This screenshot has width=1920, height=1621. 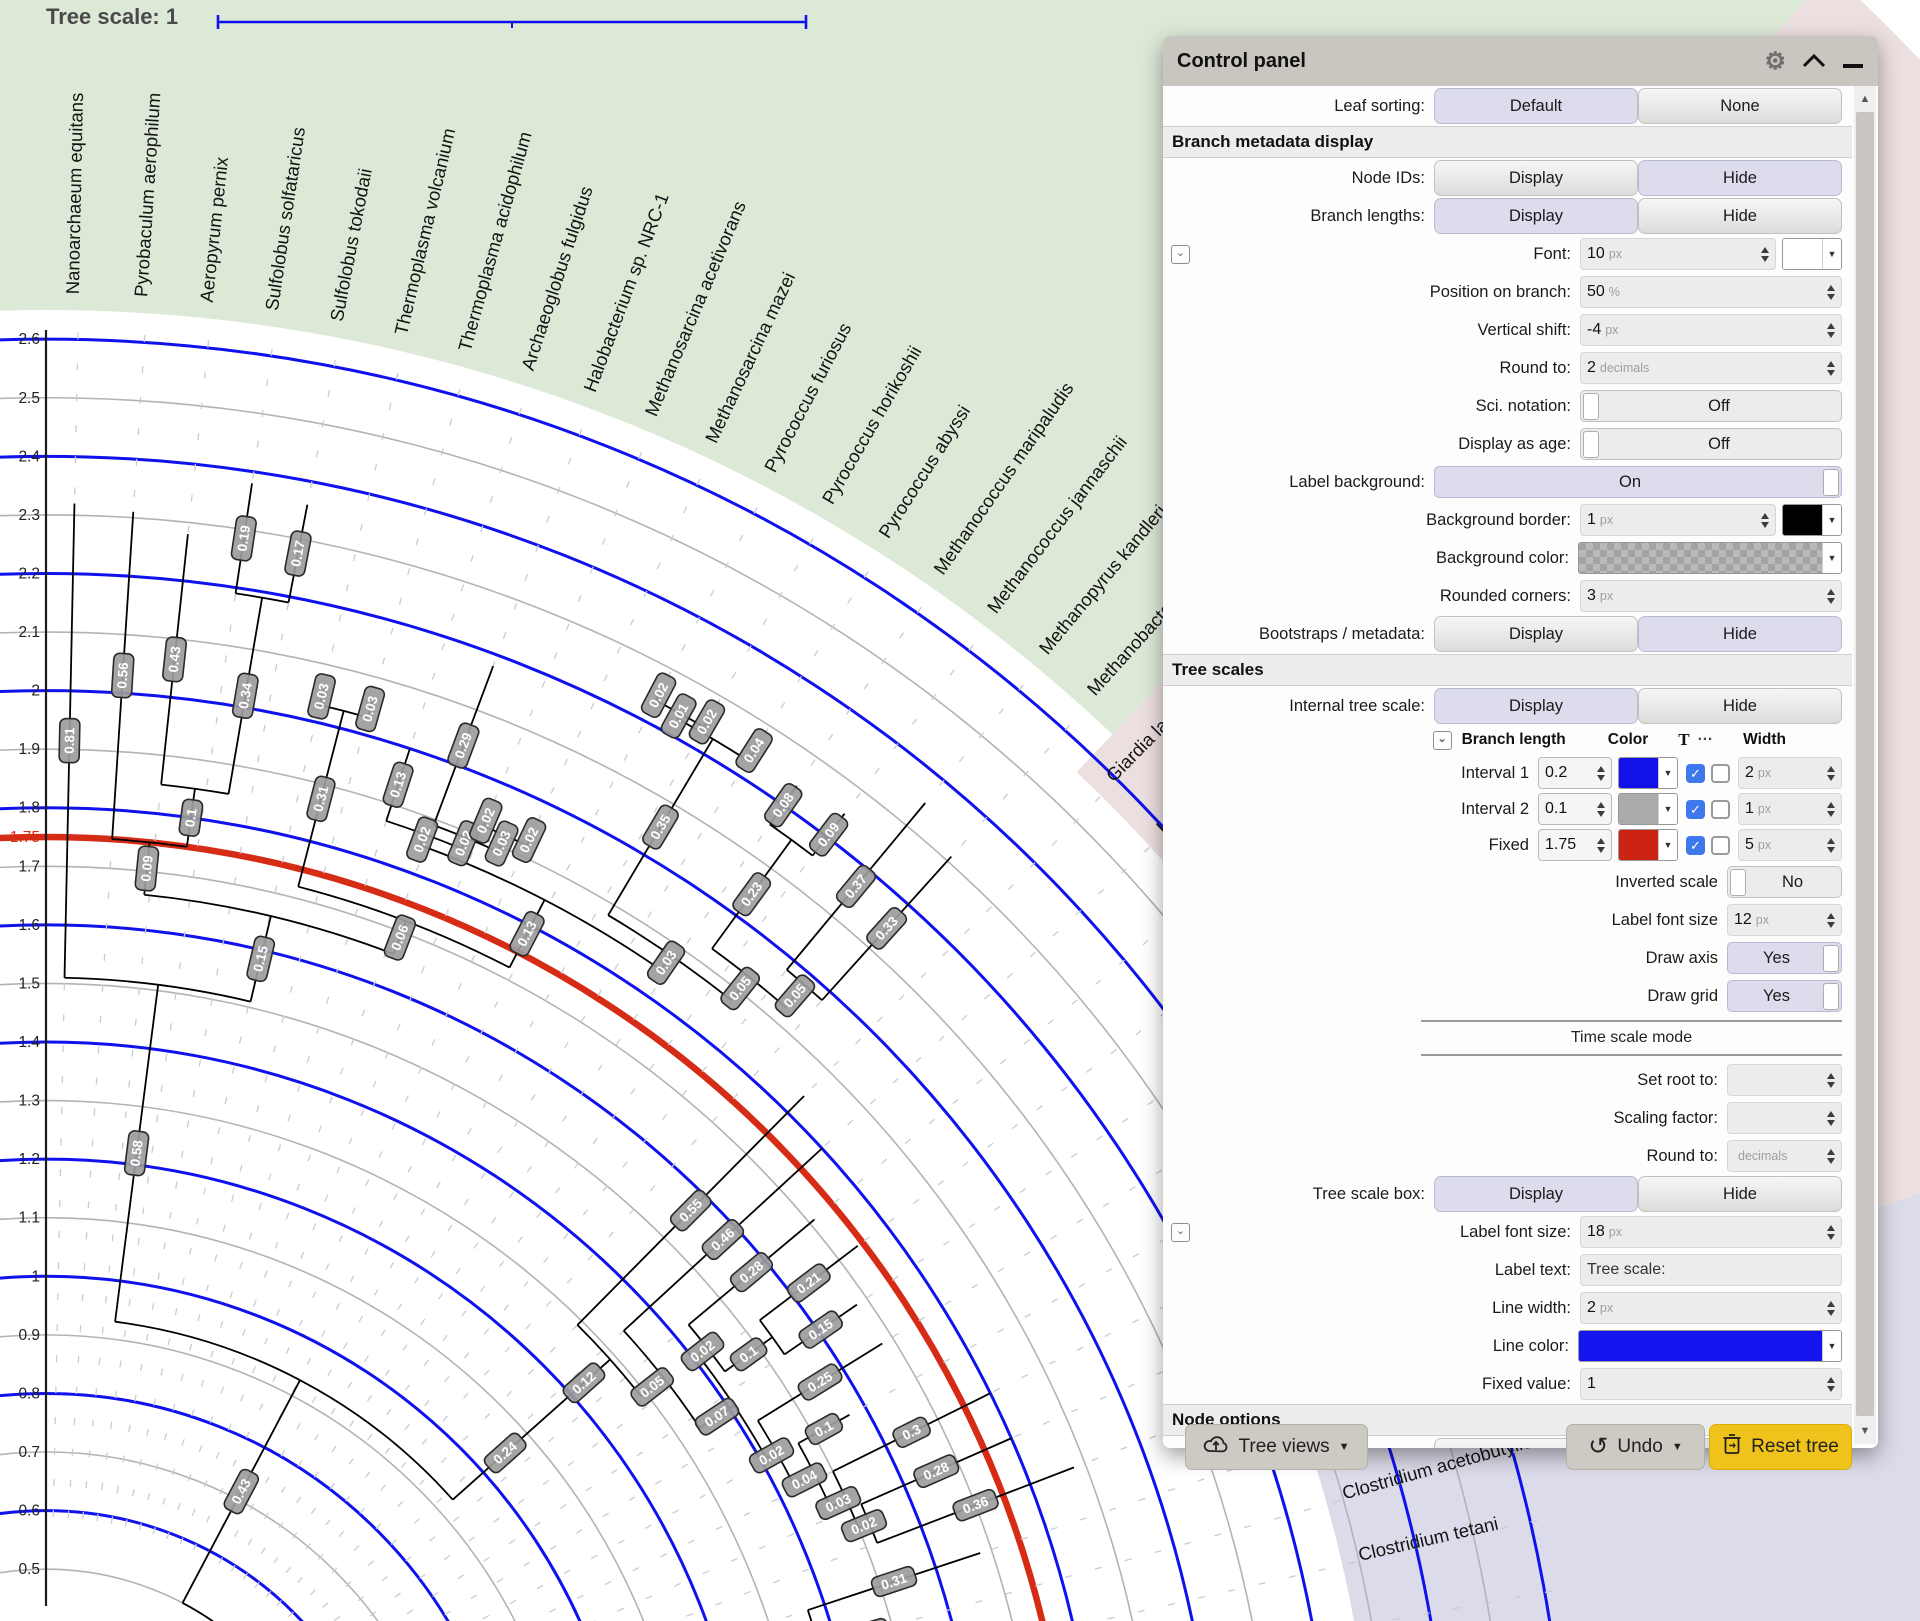 What do you see at coordinates (723, 1239) in the screenshot?
I see `branch-length-chip: 0.46` at bounding box center [723, 1239].